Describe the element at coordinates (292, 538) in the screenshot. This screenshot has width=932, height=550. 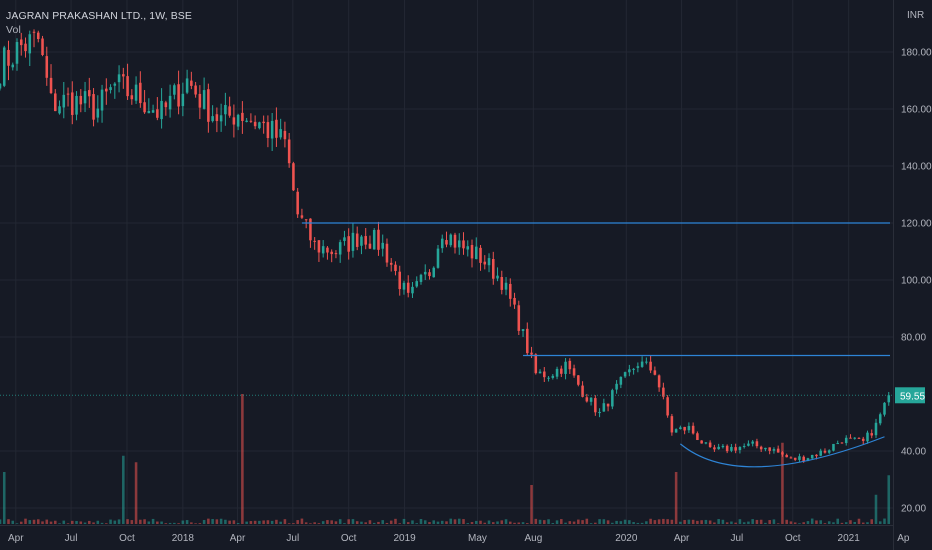
I see `time-tick-label: Jul` at that location.